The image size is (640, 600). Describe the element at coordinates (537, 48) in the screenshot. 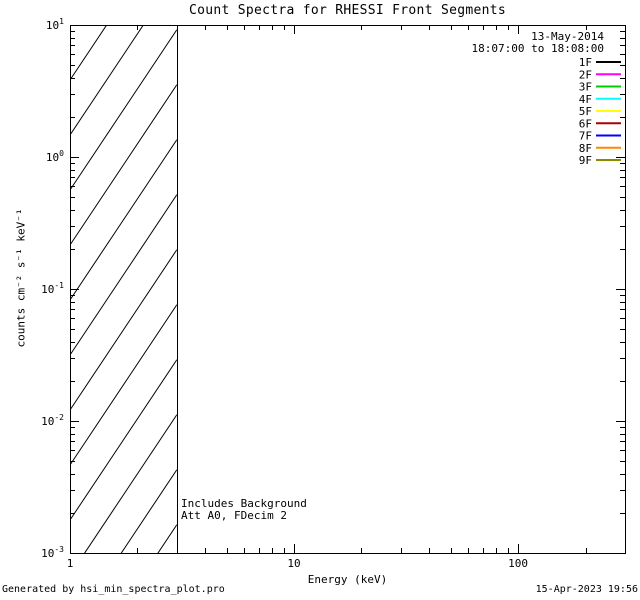

I see `legend-time-range: 18:07:00 to 18:08:00` at that location.